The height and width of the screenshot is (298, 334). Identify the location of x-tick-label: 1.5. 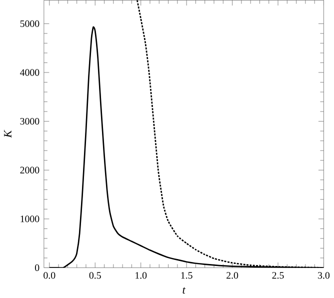
(186, 275).